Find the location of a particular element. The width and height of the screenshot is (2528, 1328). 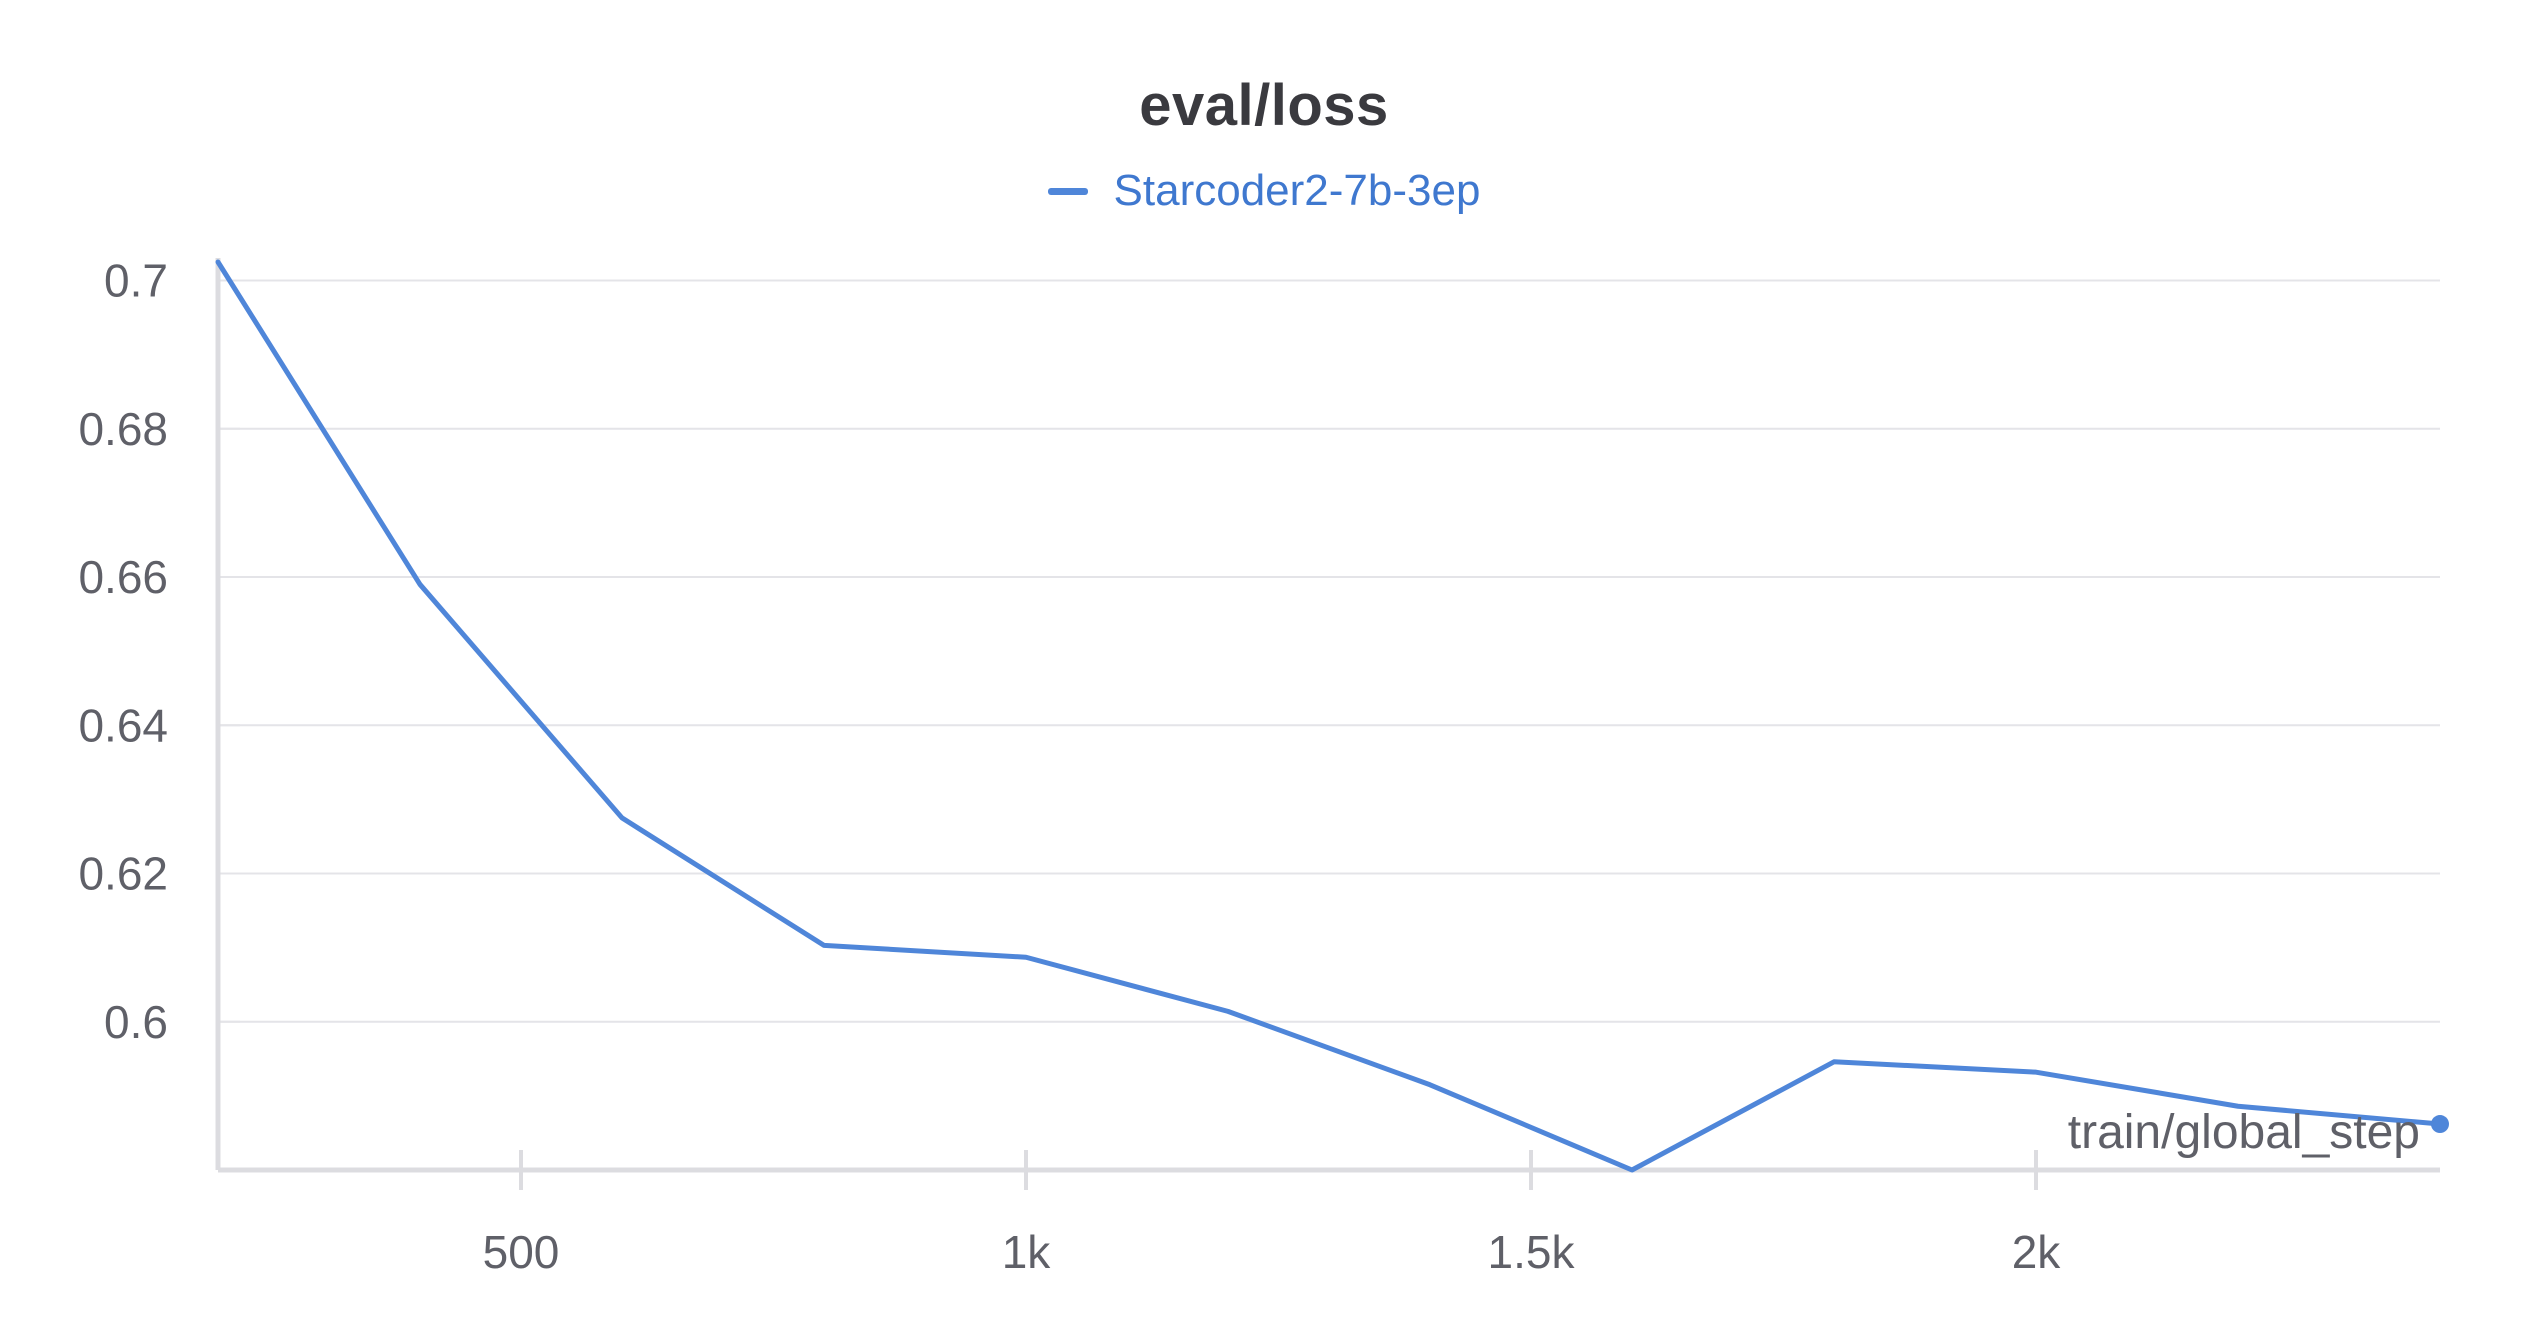

chart-title: eval/loss is located at coordinates (1264, 105).